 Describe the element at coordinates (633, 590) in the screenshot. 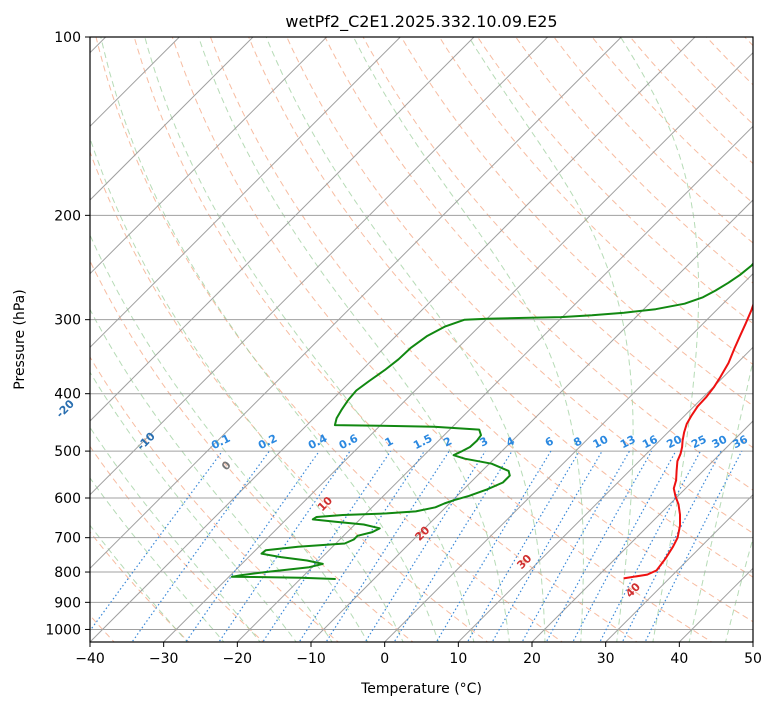

I see `dry-adiabat-label: 40` at that location.